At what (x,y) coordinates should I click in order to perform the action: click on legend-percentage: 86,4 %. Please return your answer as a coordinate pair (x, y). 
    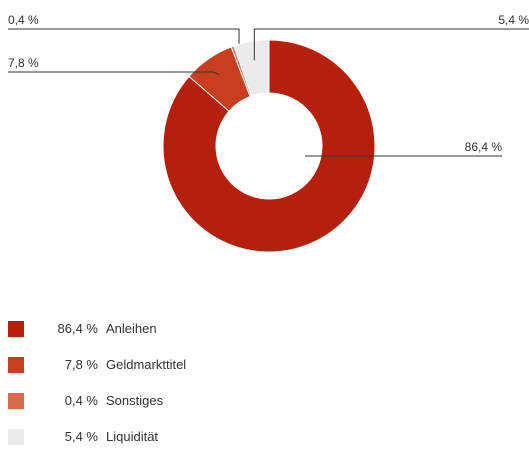
    Looking at the image, I should click on (77, 328).